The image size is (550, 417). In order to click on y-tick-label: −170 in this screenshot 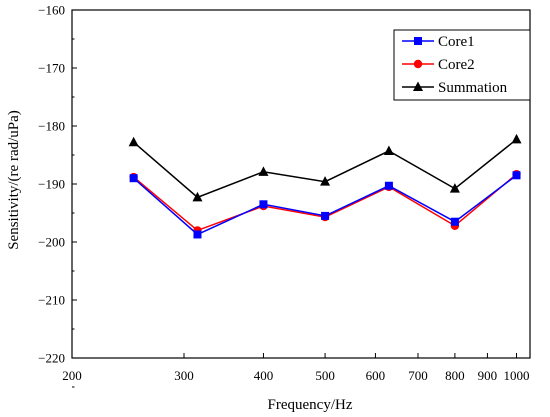, I will do `click(51, 68)`.